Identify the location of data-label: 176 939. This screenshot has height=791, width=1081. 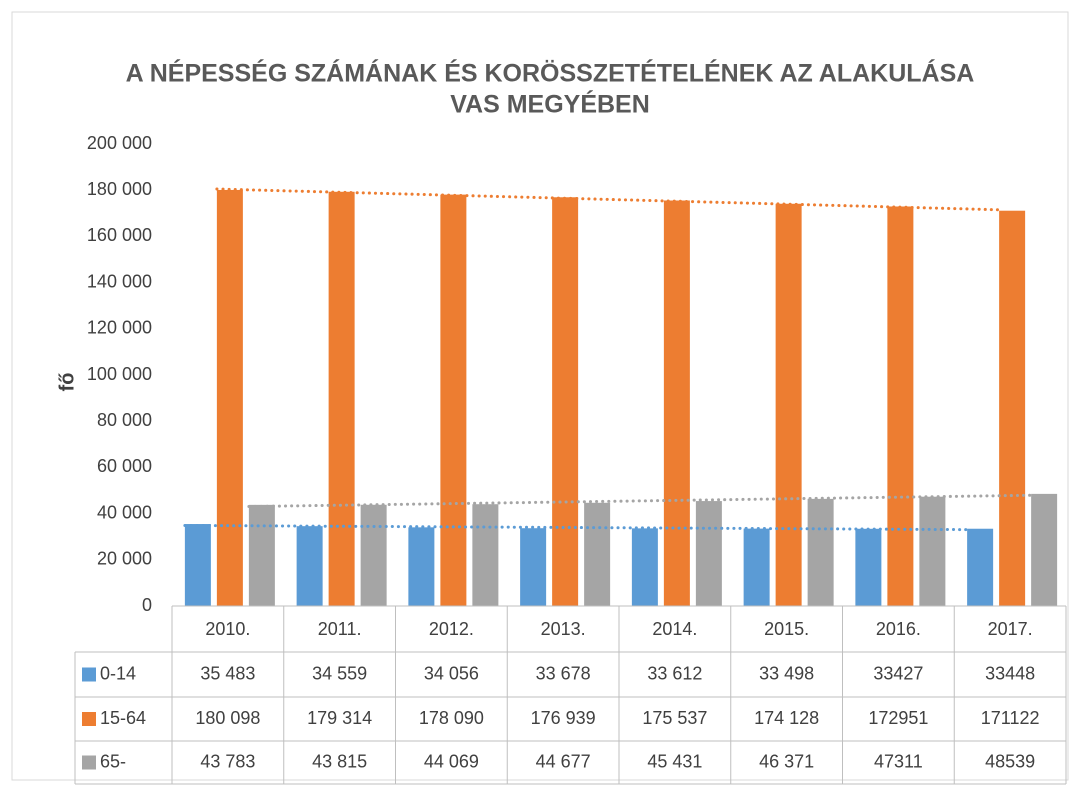
(563, 718).